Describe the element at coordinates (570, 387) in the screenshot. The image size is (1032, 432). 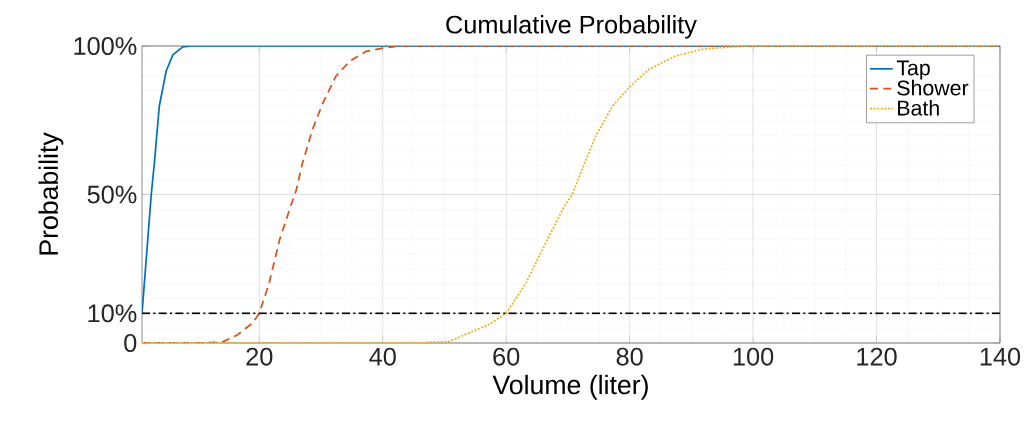
I see `x-axis-title: Volume (liter)` at that location.